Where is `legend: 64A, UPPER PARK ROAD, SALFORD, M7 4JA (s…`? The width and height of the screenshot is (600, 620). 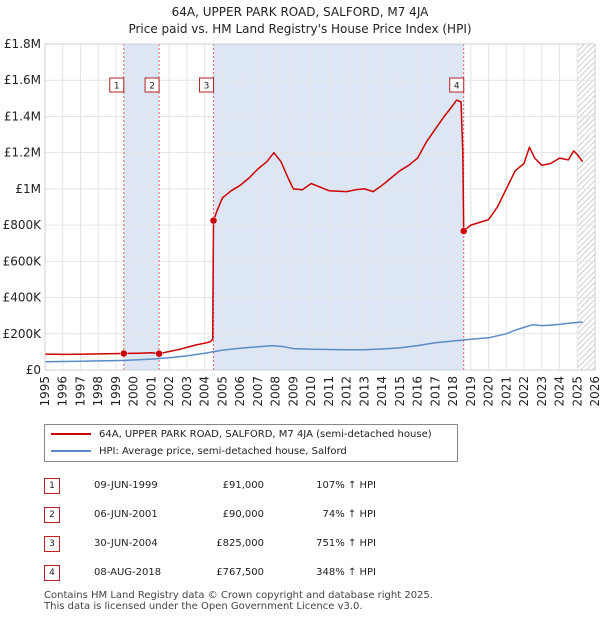 legend: 64A, UPPER PARK ROAD, SALFORD, M7 4JA (s… is located at coordinates (251, 443).